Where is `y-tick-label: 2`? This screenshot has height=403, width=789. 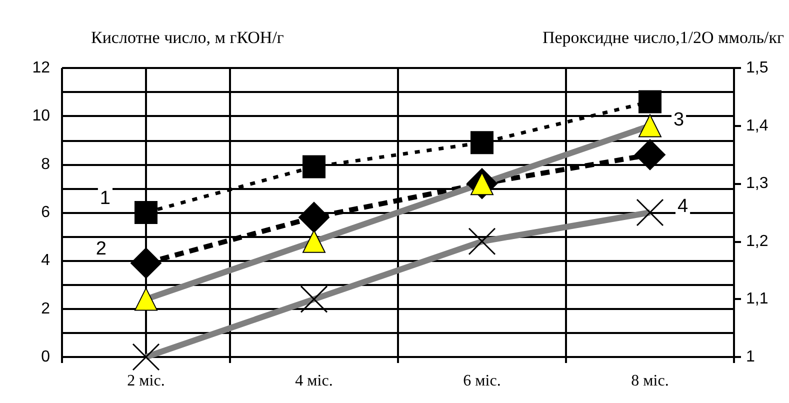
y-tick-label: 2 is located at coordinates (45, 309).